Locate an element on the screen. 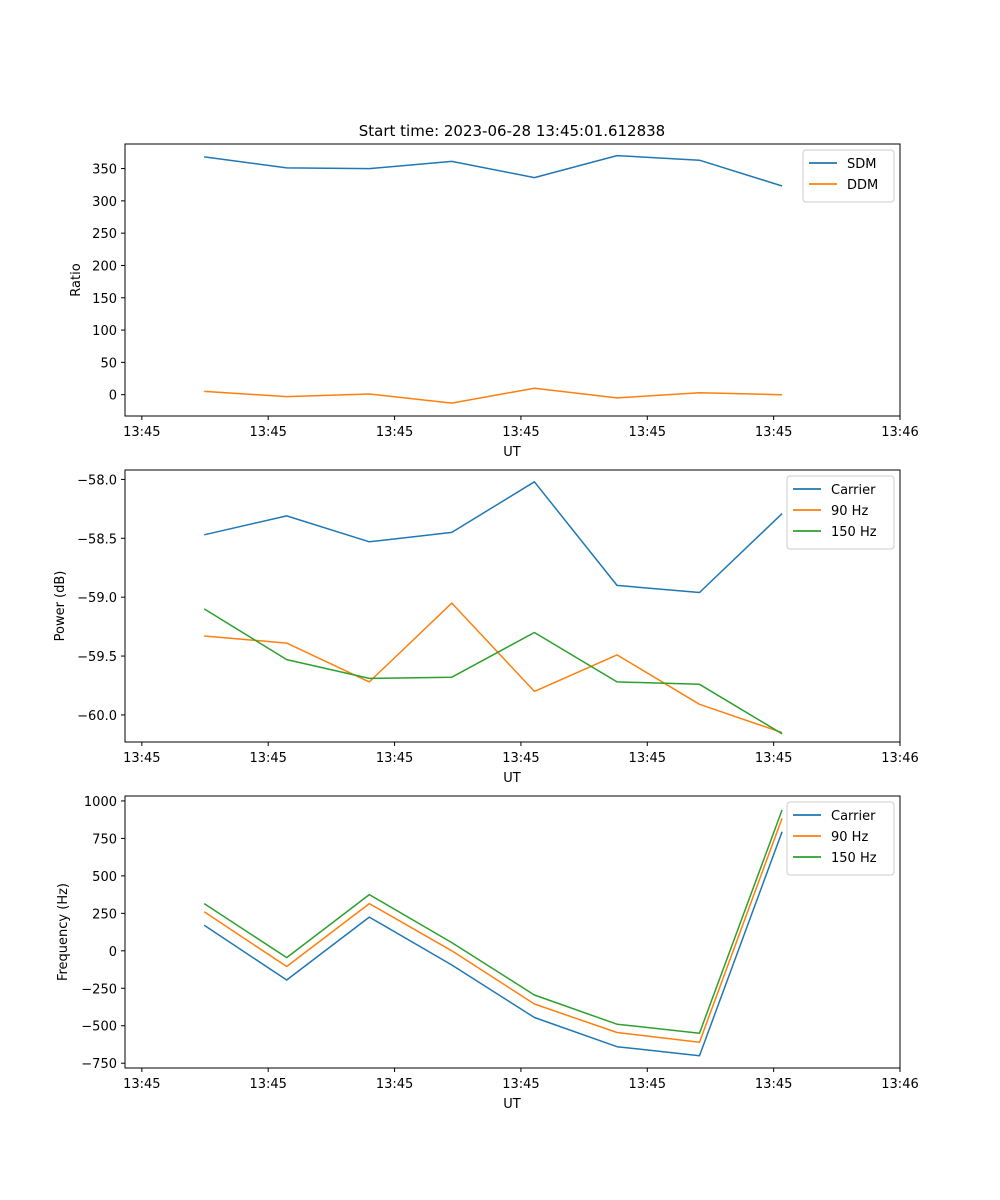 This screenshot has height=1200, width=1000. ratio-y-ticks: 0 50 100 150 200 250 300 350 is located at coordinates (108, 283).